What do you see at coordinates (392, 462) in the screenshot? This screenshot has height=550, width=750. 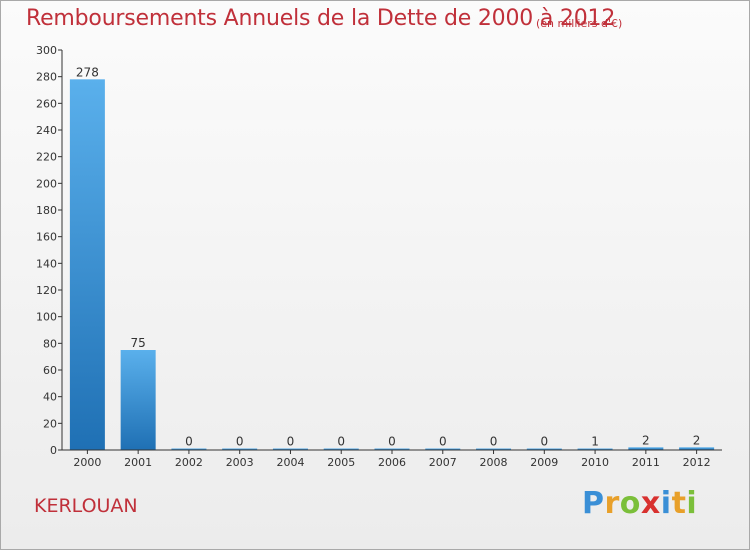 I see `x-tick-label: 2006` at bounding box center [392, 462].